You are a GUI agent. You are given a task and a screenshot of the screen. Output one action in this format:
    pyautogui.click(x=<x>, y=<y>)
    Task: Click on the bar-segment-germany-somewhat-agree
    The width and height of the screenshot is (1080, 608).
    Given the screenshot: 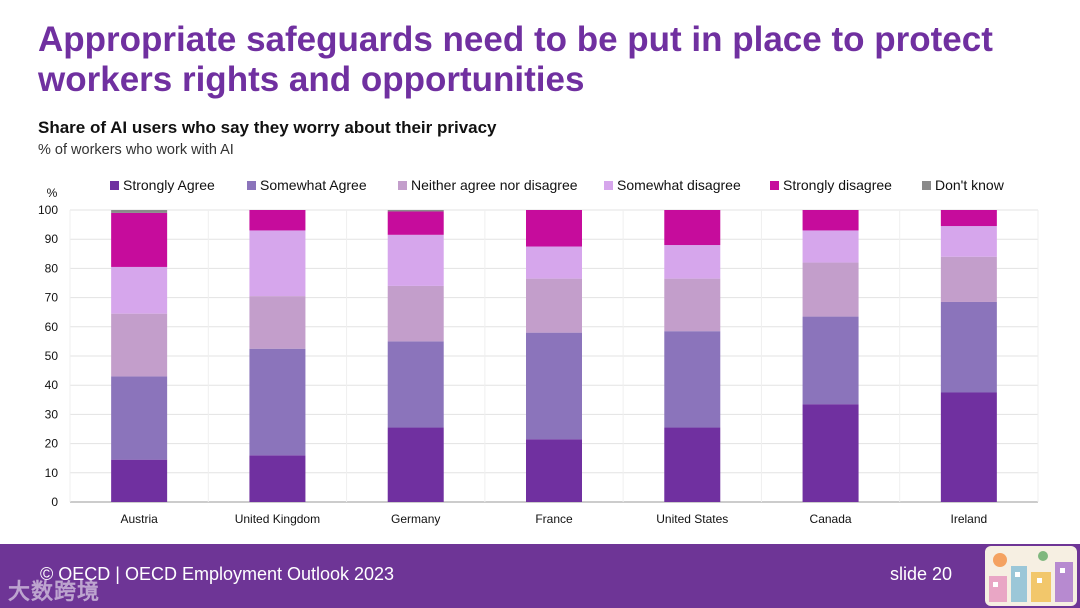 What is the action you would take?
    pyautogui.click(x=415, y=384)
    